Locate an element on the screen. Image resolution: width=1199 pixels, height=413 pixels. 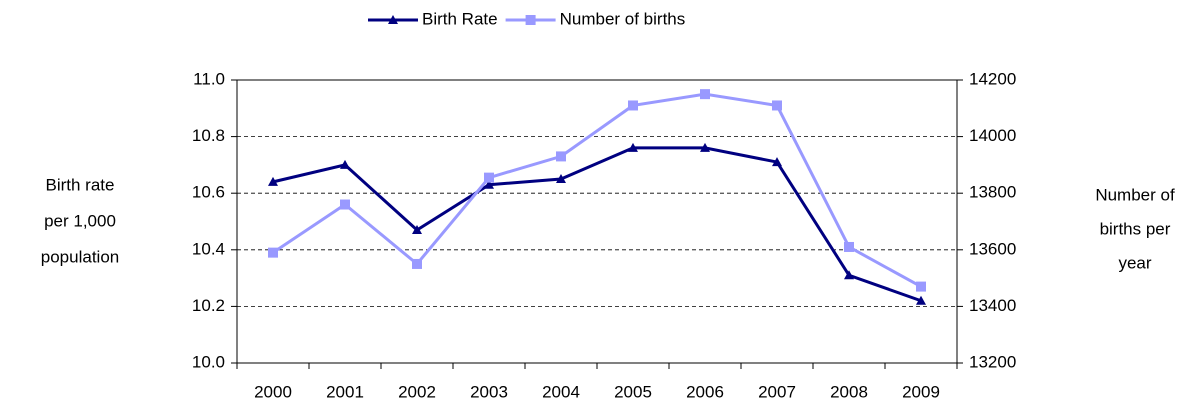
y2-axis-label: year is located at coordinates (1134, 262).